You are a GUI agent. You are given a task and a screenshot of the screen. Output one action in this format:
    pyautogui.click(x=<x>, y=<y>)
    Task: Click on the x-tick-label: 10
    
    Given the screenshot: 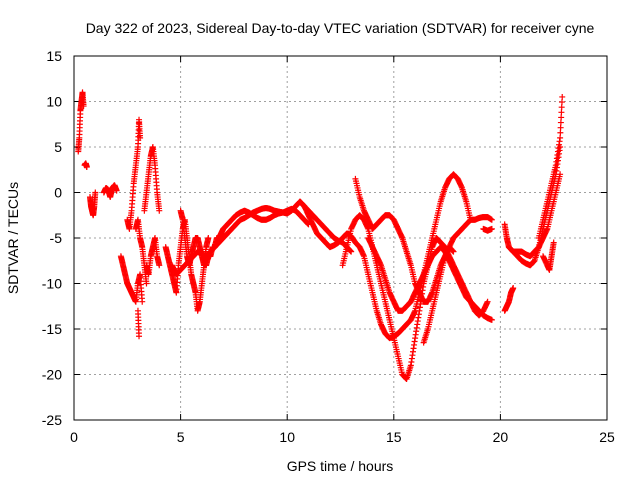 What is the action you would take?
    pyautogui.click(x=287, y=437)
    